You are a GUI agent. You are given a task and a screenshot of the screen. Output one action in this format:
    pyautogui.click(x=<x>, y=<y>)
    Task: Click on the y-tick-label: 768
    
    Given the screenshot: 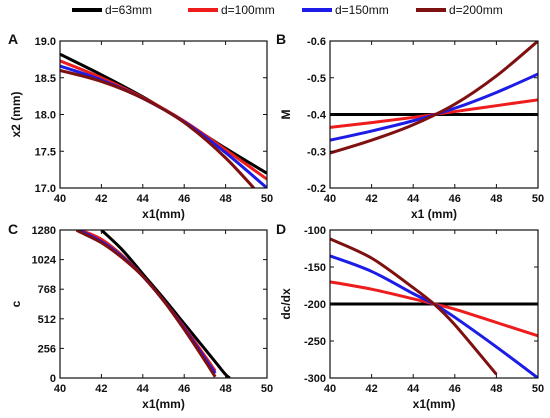 What is the action you would take?
    pyautogui.click(x=47, y=290)
    